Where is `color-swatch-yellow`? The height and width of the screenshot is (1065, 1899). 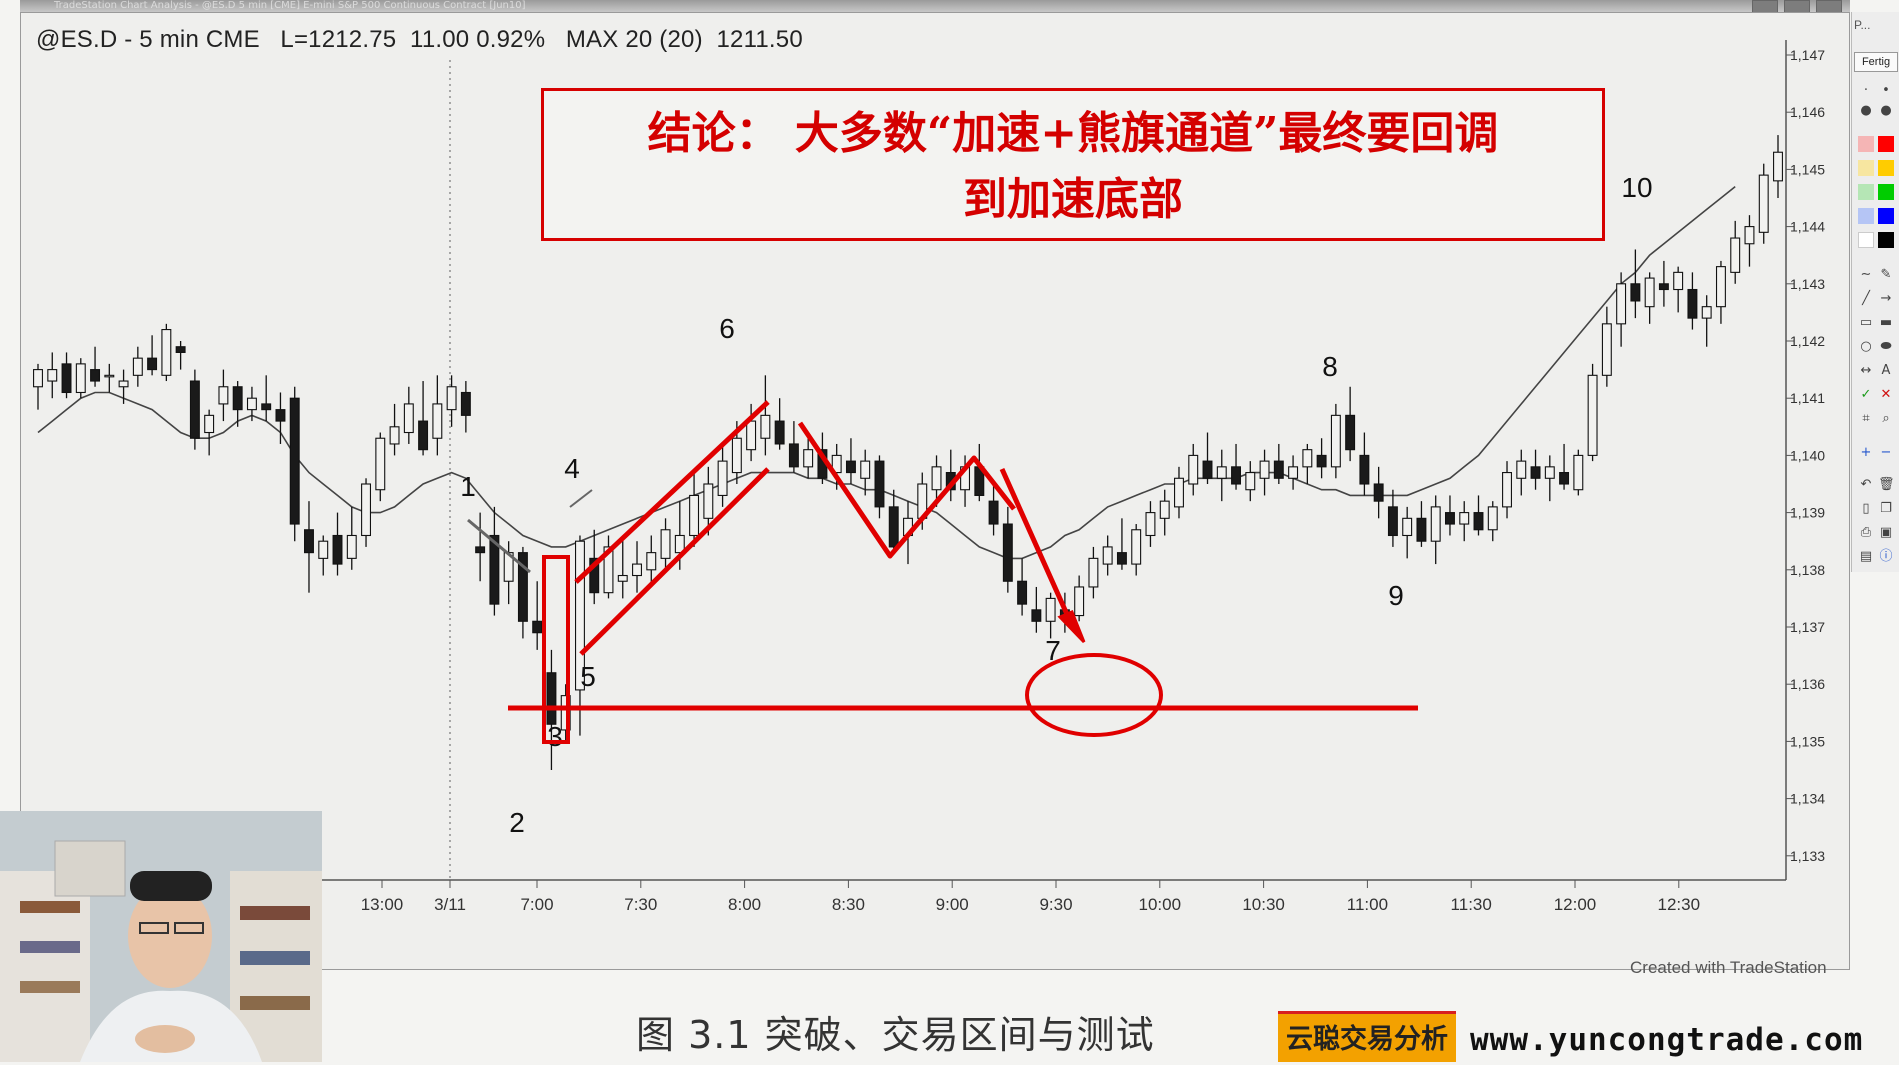 color-swatch-yellow is located at coordinates (1886, 168).